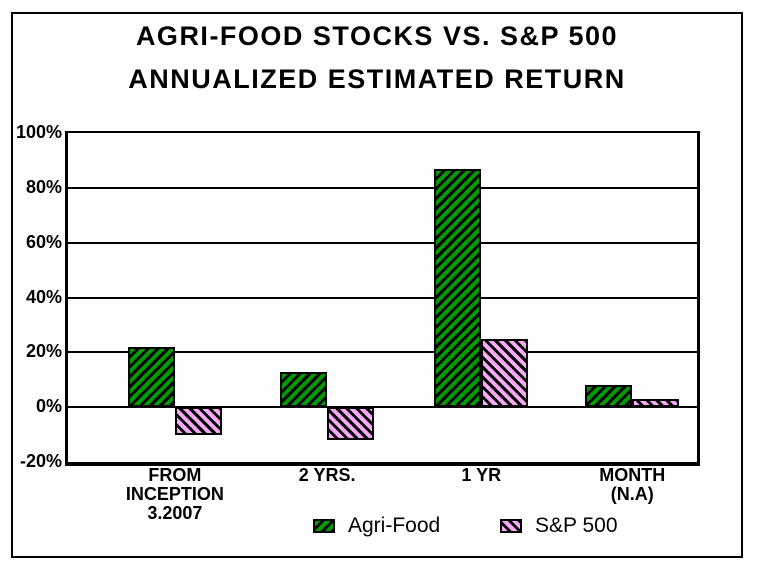 This screenshot has height=570, width=762. What do you see at coordinates (324, 526) in the screenshot?
I see `legend-swatch-agri-food-icon` at bounding box center [324, 526].